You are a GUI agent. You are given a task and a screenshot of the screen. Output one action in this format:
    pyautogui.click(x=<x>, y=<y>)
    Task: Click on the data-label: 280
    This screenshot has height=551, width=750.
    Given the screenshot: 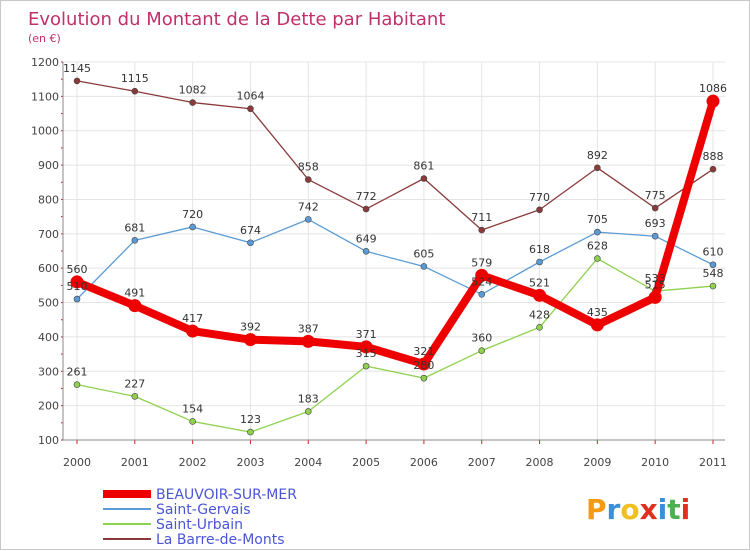 What is the action you would take?
    pyautogui.click(x=423, y=365)
    